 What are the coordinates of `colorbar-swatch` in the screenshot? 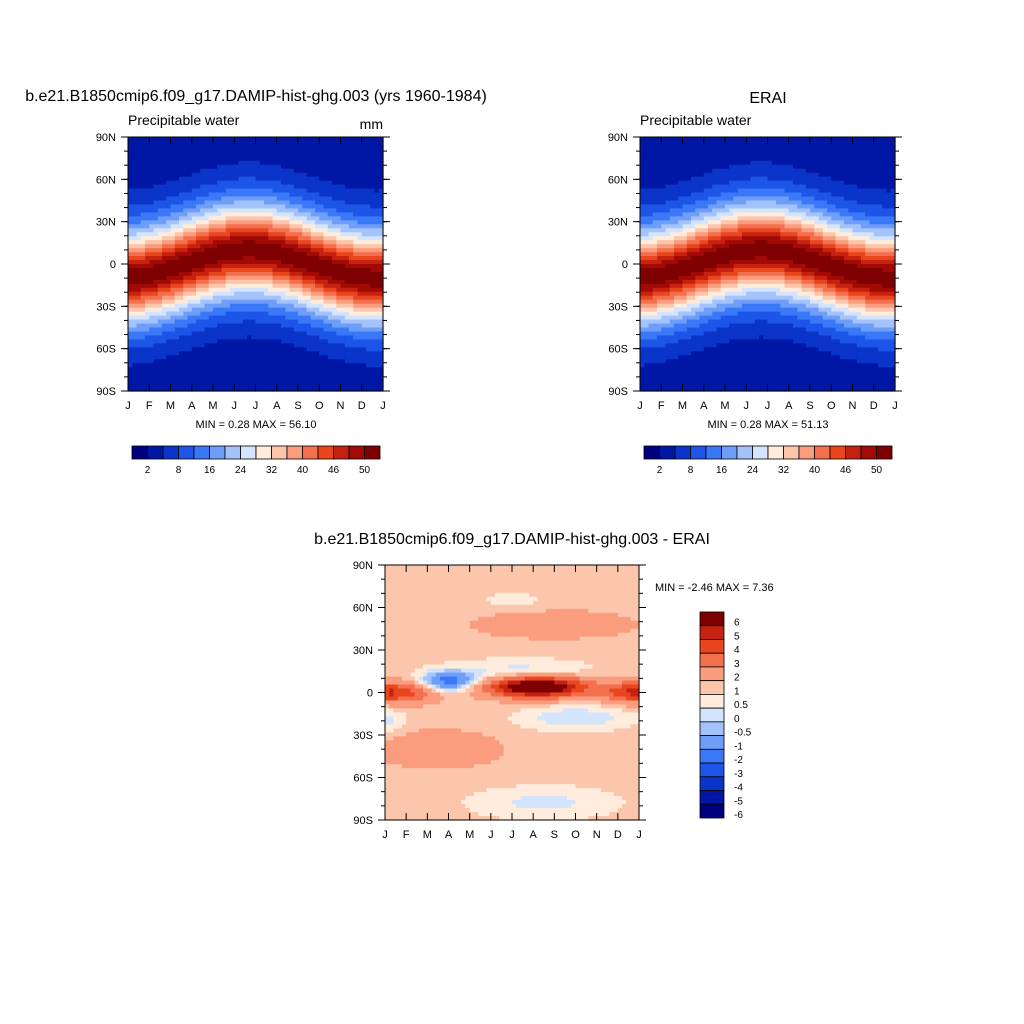 It's located at (170, 452).